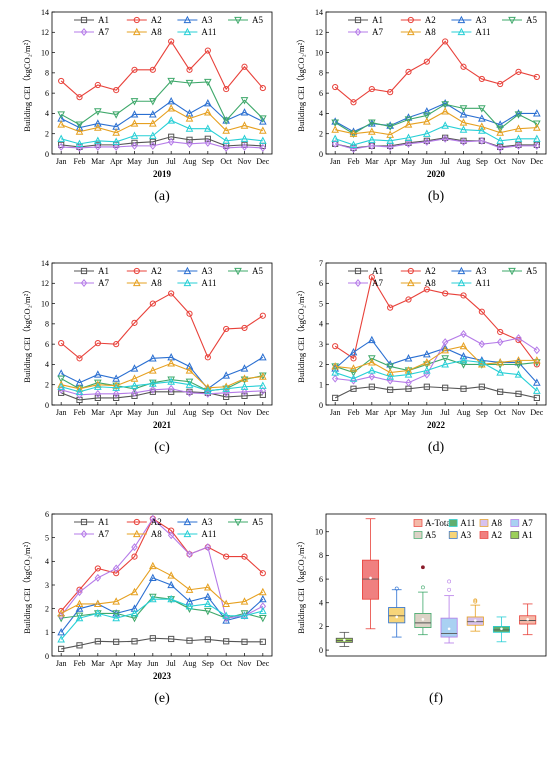 The image size is (550, 765). I want to click on x-tick-label-dec: Dec, so click(262, 412).